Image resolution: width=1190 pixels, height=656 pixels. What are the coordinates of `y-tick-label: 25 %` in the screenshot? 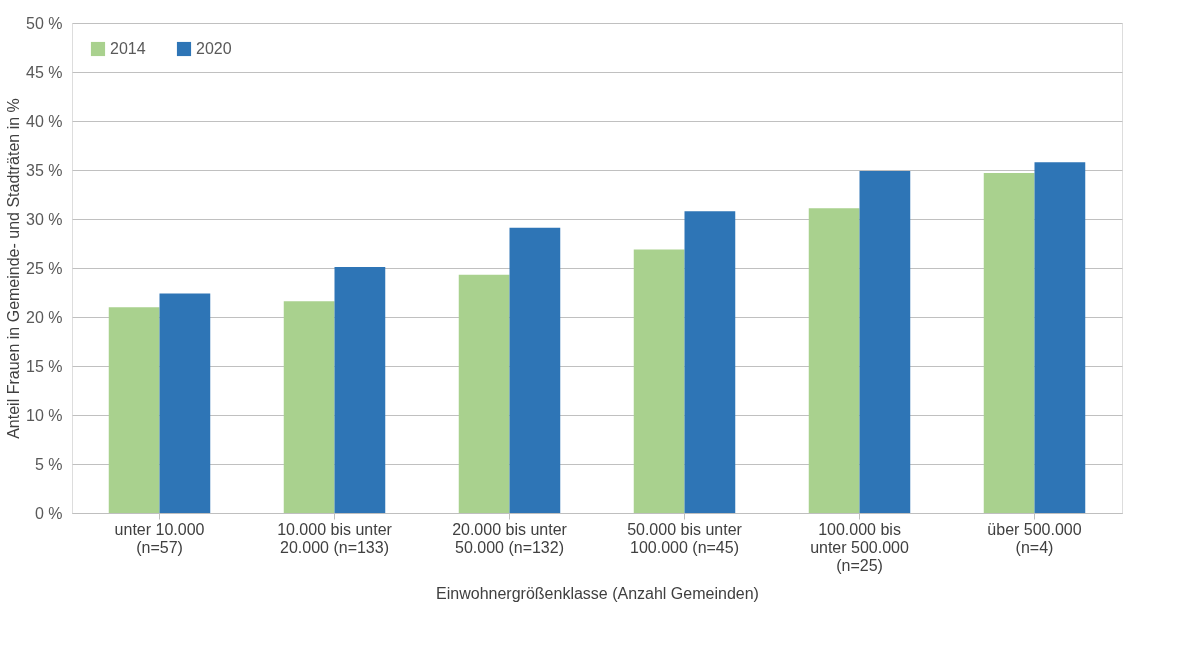 It's located at (44, 268).